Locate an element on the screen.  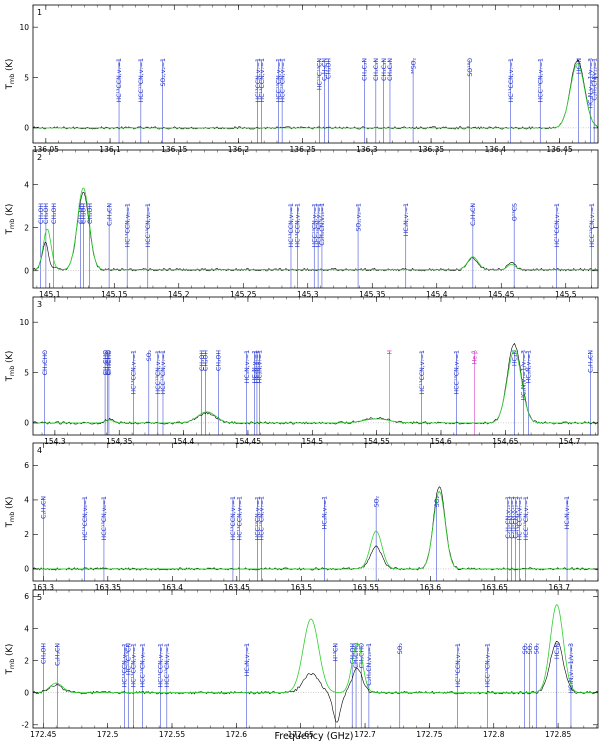
x-tick-label: 136.4 is located at coordinates (496, 149).